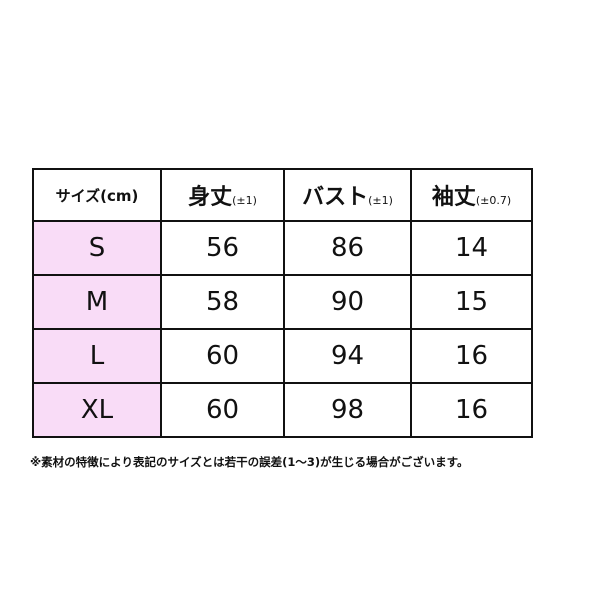 The height and width of the screenshot is (600, 600). What do you see at coordinates (335, 197) in the screenshot?
I see `header-main: バスト` at bounding box center [335, 197].